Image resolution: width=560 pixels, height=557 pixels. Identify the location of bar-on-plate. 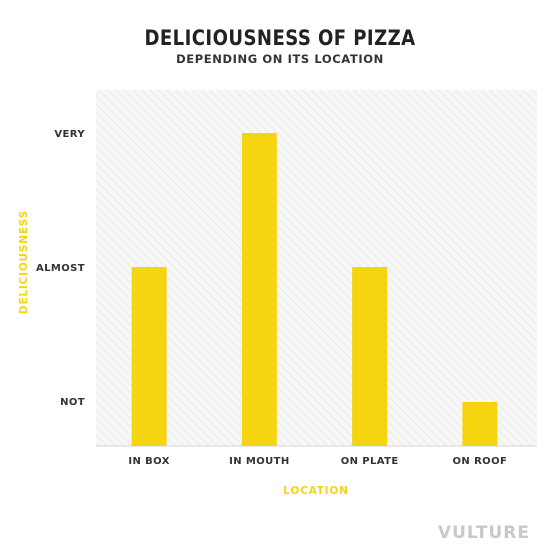
(370, 356).